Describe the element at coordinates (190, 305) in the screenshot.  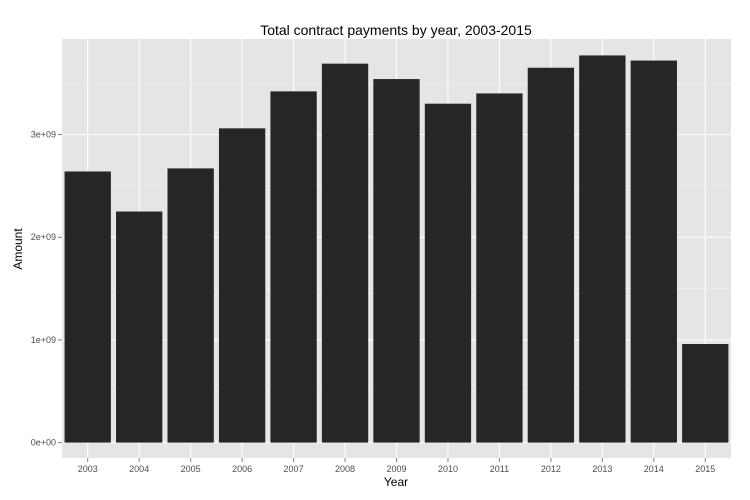
I see `bar-2005` at that location.